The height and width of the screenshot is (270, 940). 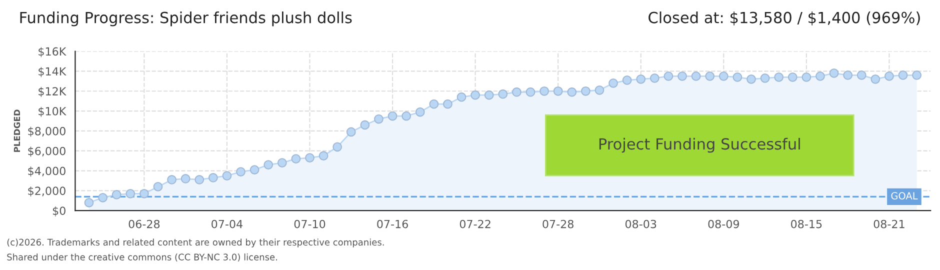 What do you see at coordinates (52, 91) in the screenshot?
I see `y-tick-label: $12K` at bounding box center [52, 91].